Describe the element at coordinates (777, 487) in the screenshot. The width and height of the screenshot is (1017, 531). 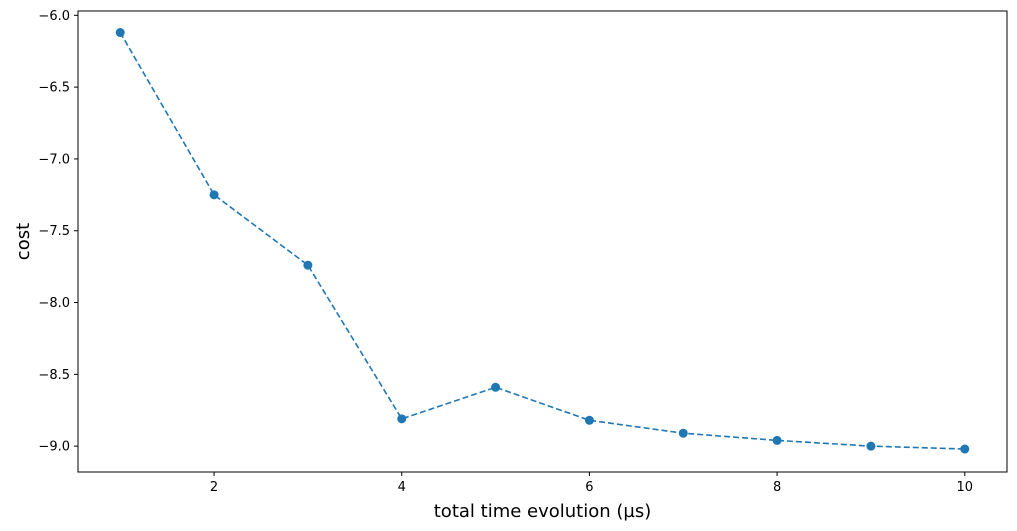
I see `x-tick-label: 8` at that location.